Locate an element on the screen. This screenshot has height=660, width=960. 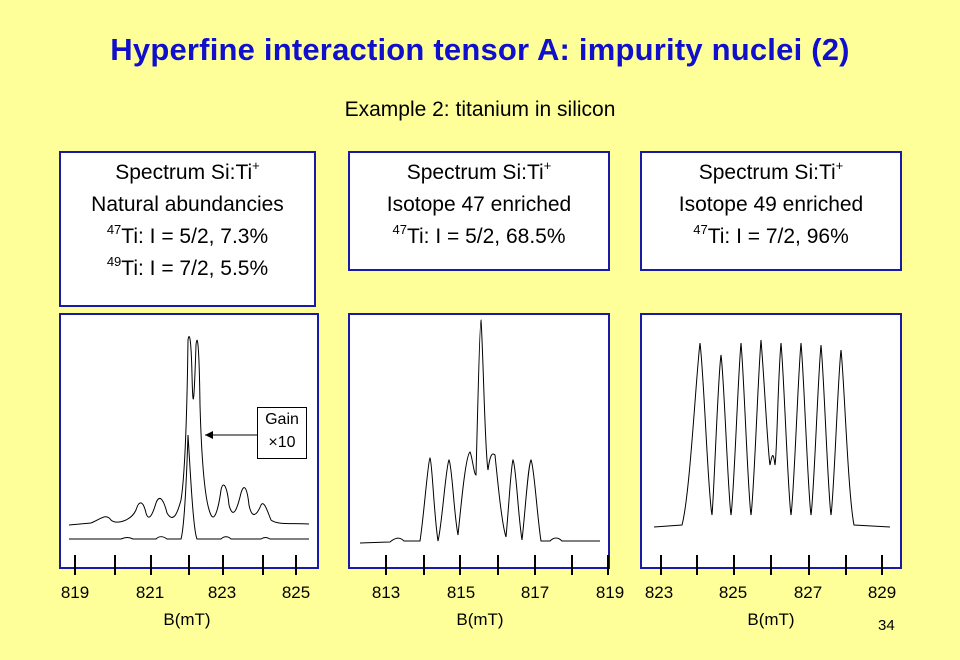
info-line: Isotope 47 enriched is located at coordinates (479, 204).